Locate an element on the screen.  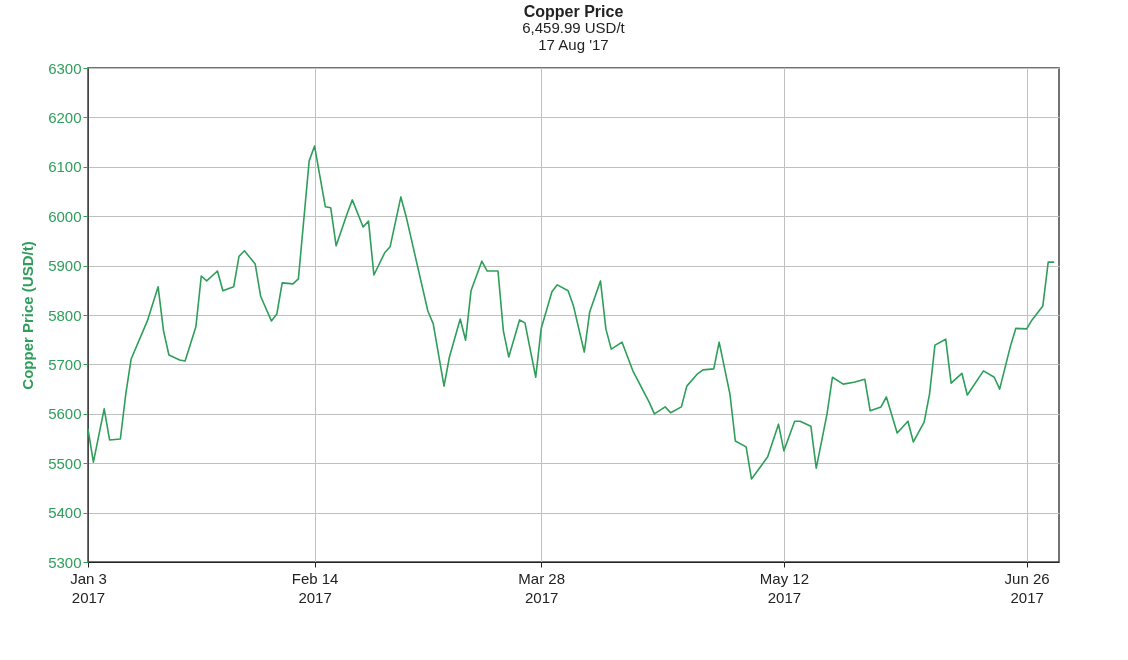
y-axis-title: Copper Price (USD/t) is located at coordinates (28, 315).